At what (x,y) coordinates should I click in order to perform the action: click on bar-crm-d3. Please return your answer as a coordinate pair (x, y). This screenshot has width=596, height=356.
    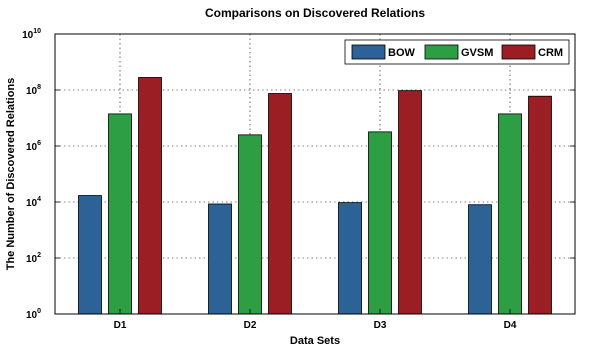
    Looking at the image, I should click on (410, 202).